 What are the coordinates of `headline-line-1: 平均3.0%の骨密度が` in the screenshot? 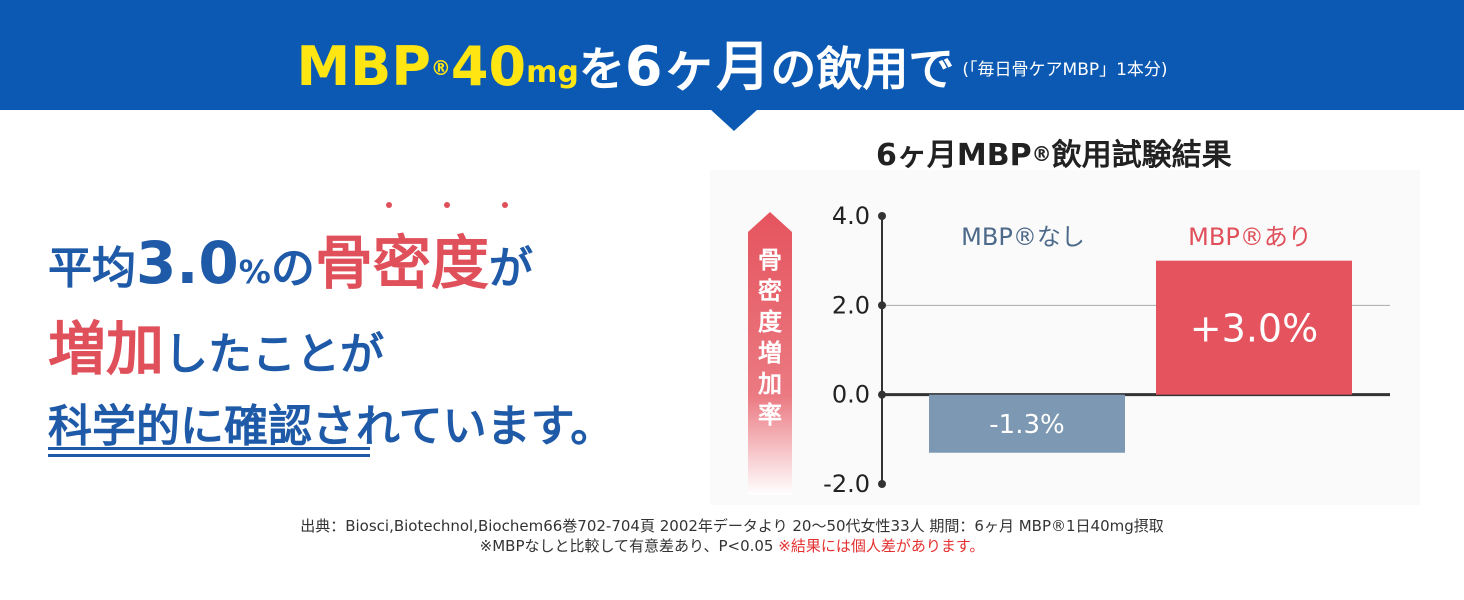 It's located at (290, 258).